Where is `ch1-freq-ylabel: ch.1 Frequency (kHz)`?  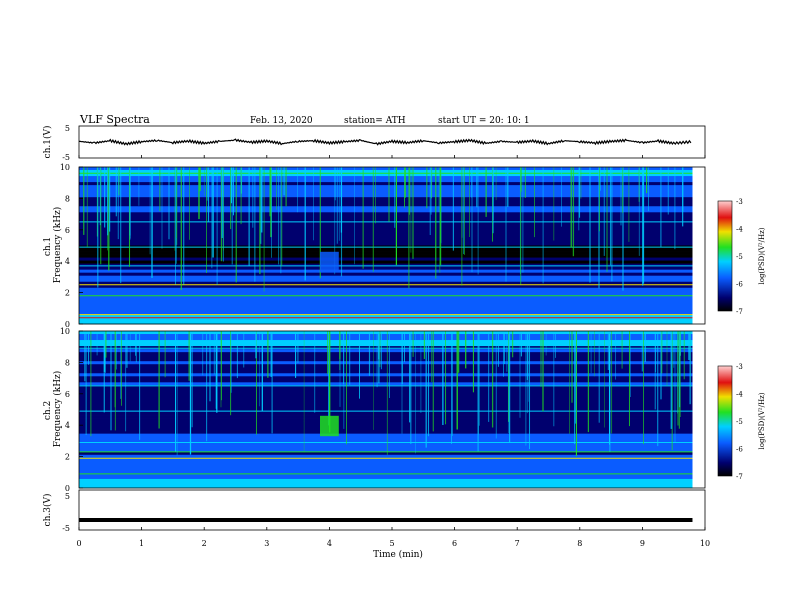
ch1-freq-ylabel: ch.1 Frequency (kHz) is located at coordinates (53, 245).